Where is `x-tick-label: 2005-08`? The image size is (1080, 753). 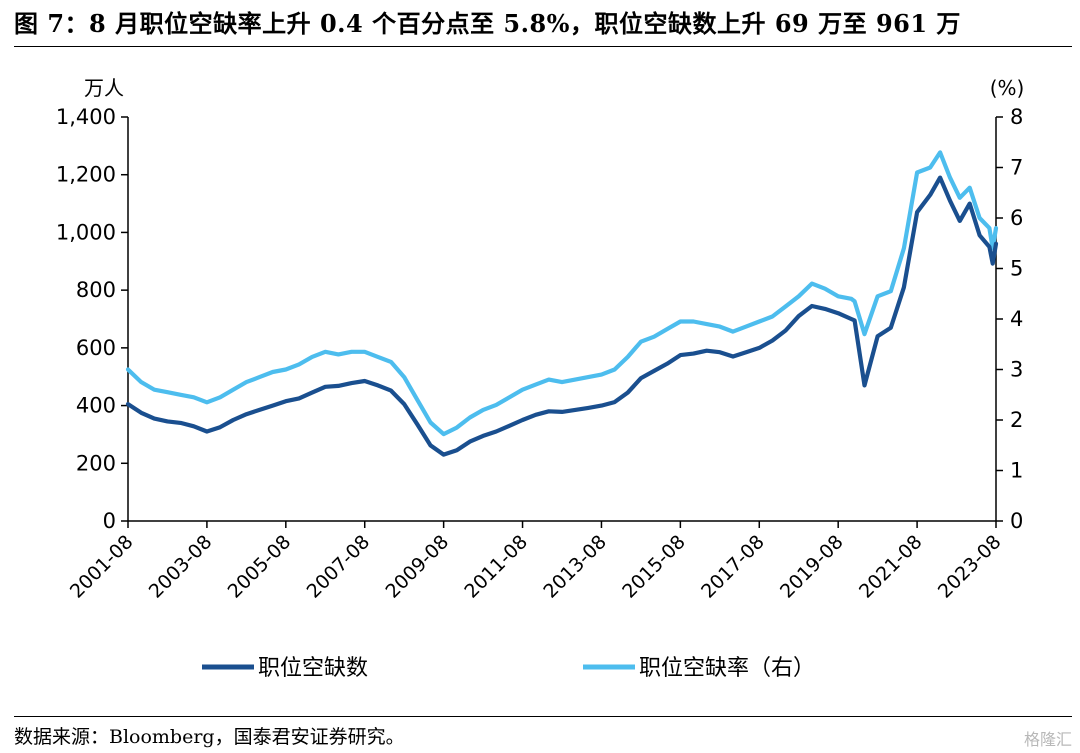
x-tick-label: 2005-08 is located at coordinates (260, 567).